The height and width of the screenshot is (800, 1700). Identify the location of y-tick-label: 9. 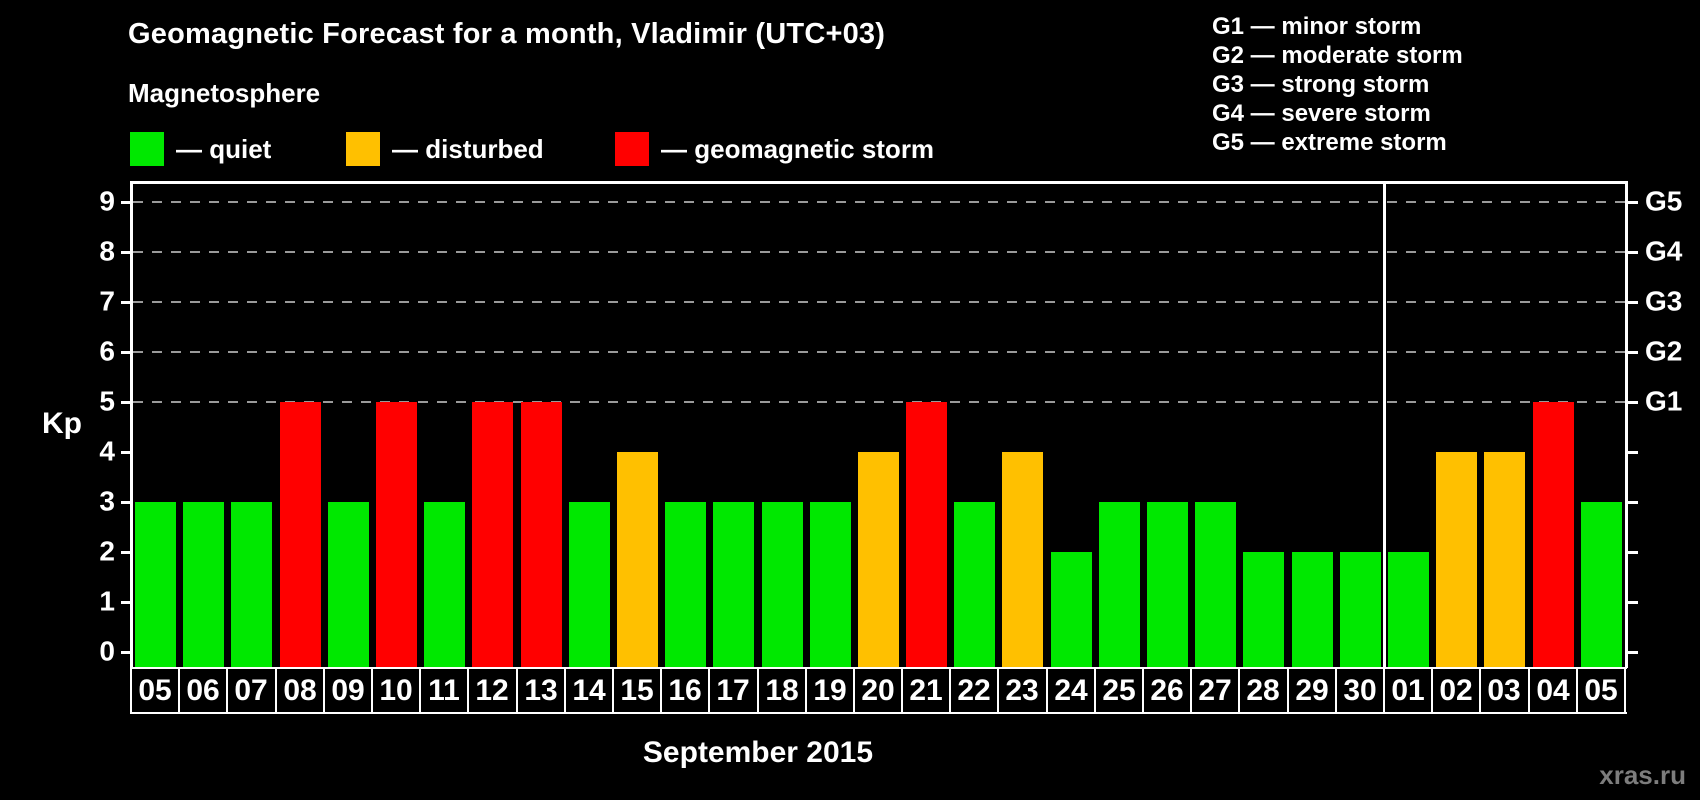
(107, 201).